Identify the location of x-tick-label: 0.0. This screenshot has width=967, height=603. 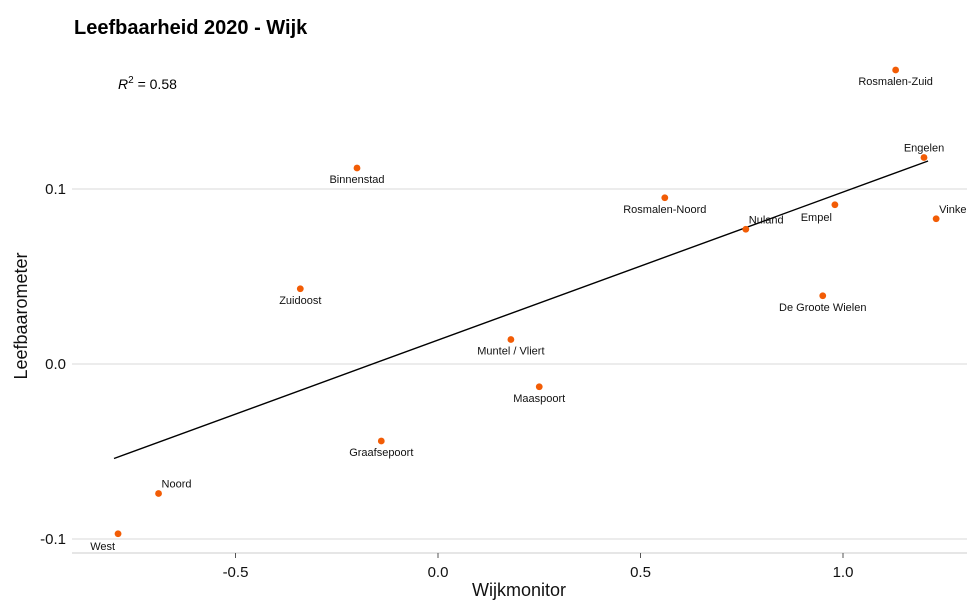
(438, 572).